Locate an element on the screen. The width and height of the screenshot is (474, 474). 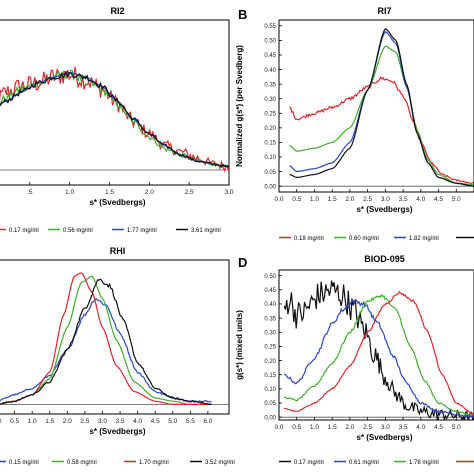
series-line-3.52-mg-ml is located at coordinates (106, 342).